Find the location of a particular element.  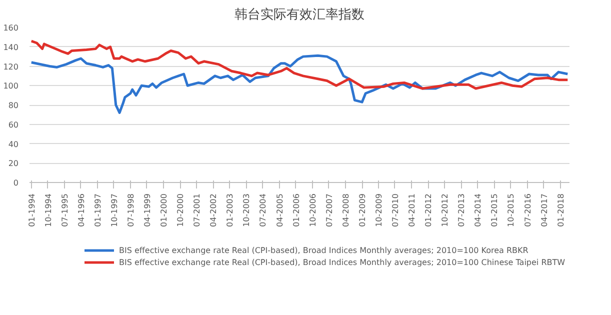

y-tick-label: 120 is located at coordinates (11, 67).